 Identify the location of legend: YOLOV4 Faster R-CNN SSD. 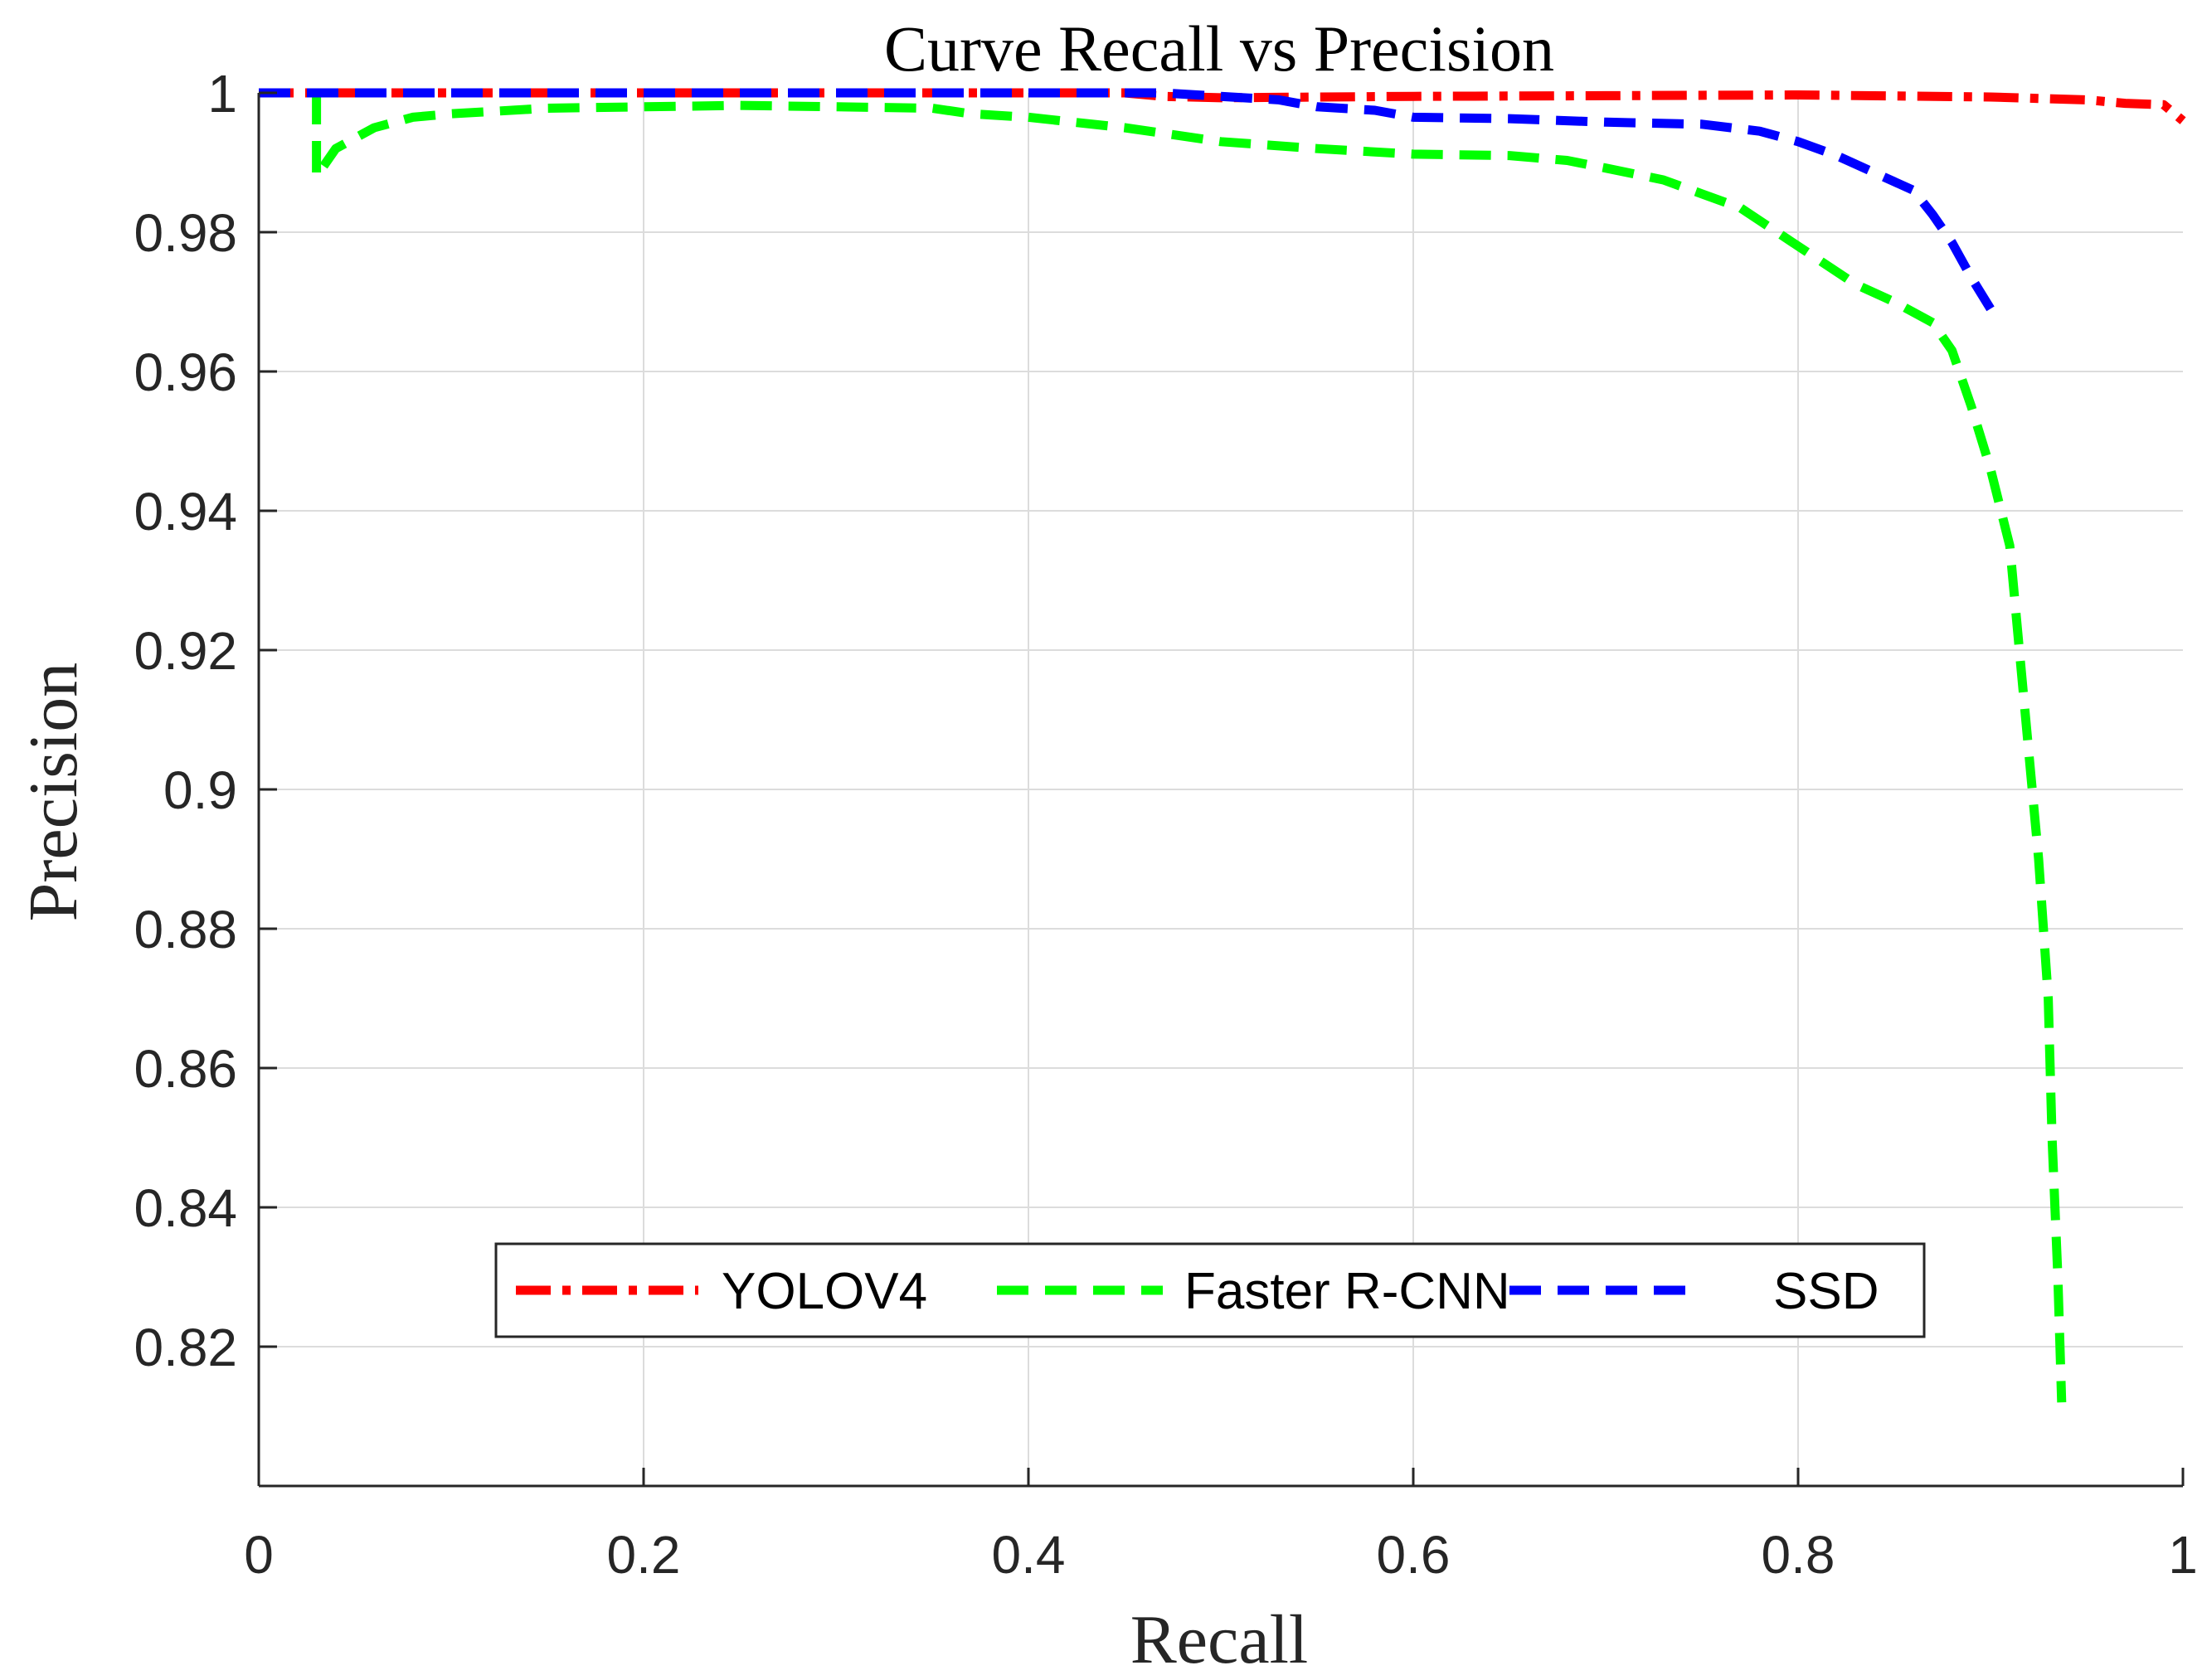
(1210, 1290).